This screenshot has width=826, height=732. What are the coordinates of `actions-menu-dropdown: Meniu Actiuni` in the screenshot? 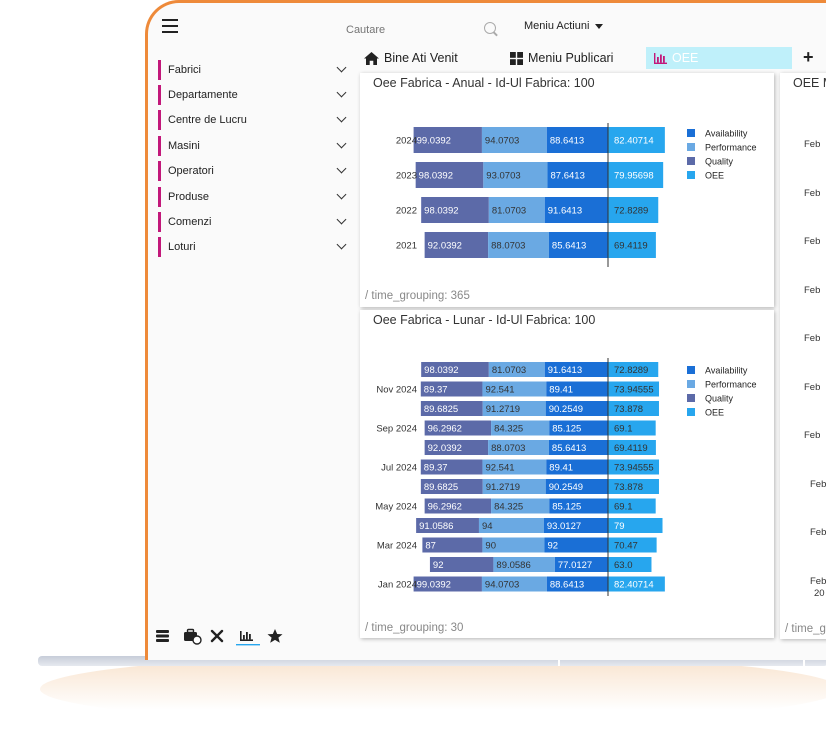 It's located at (564, 26).